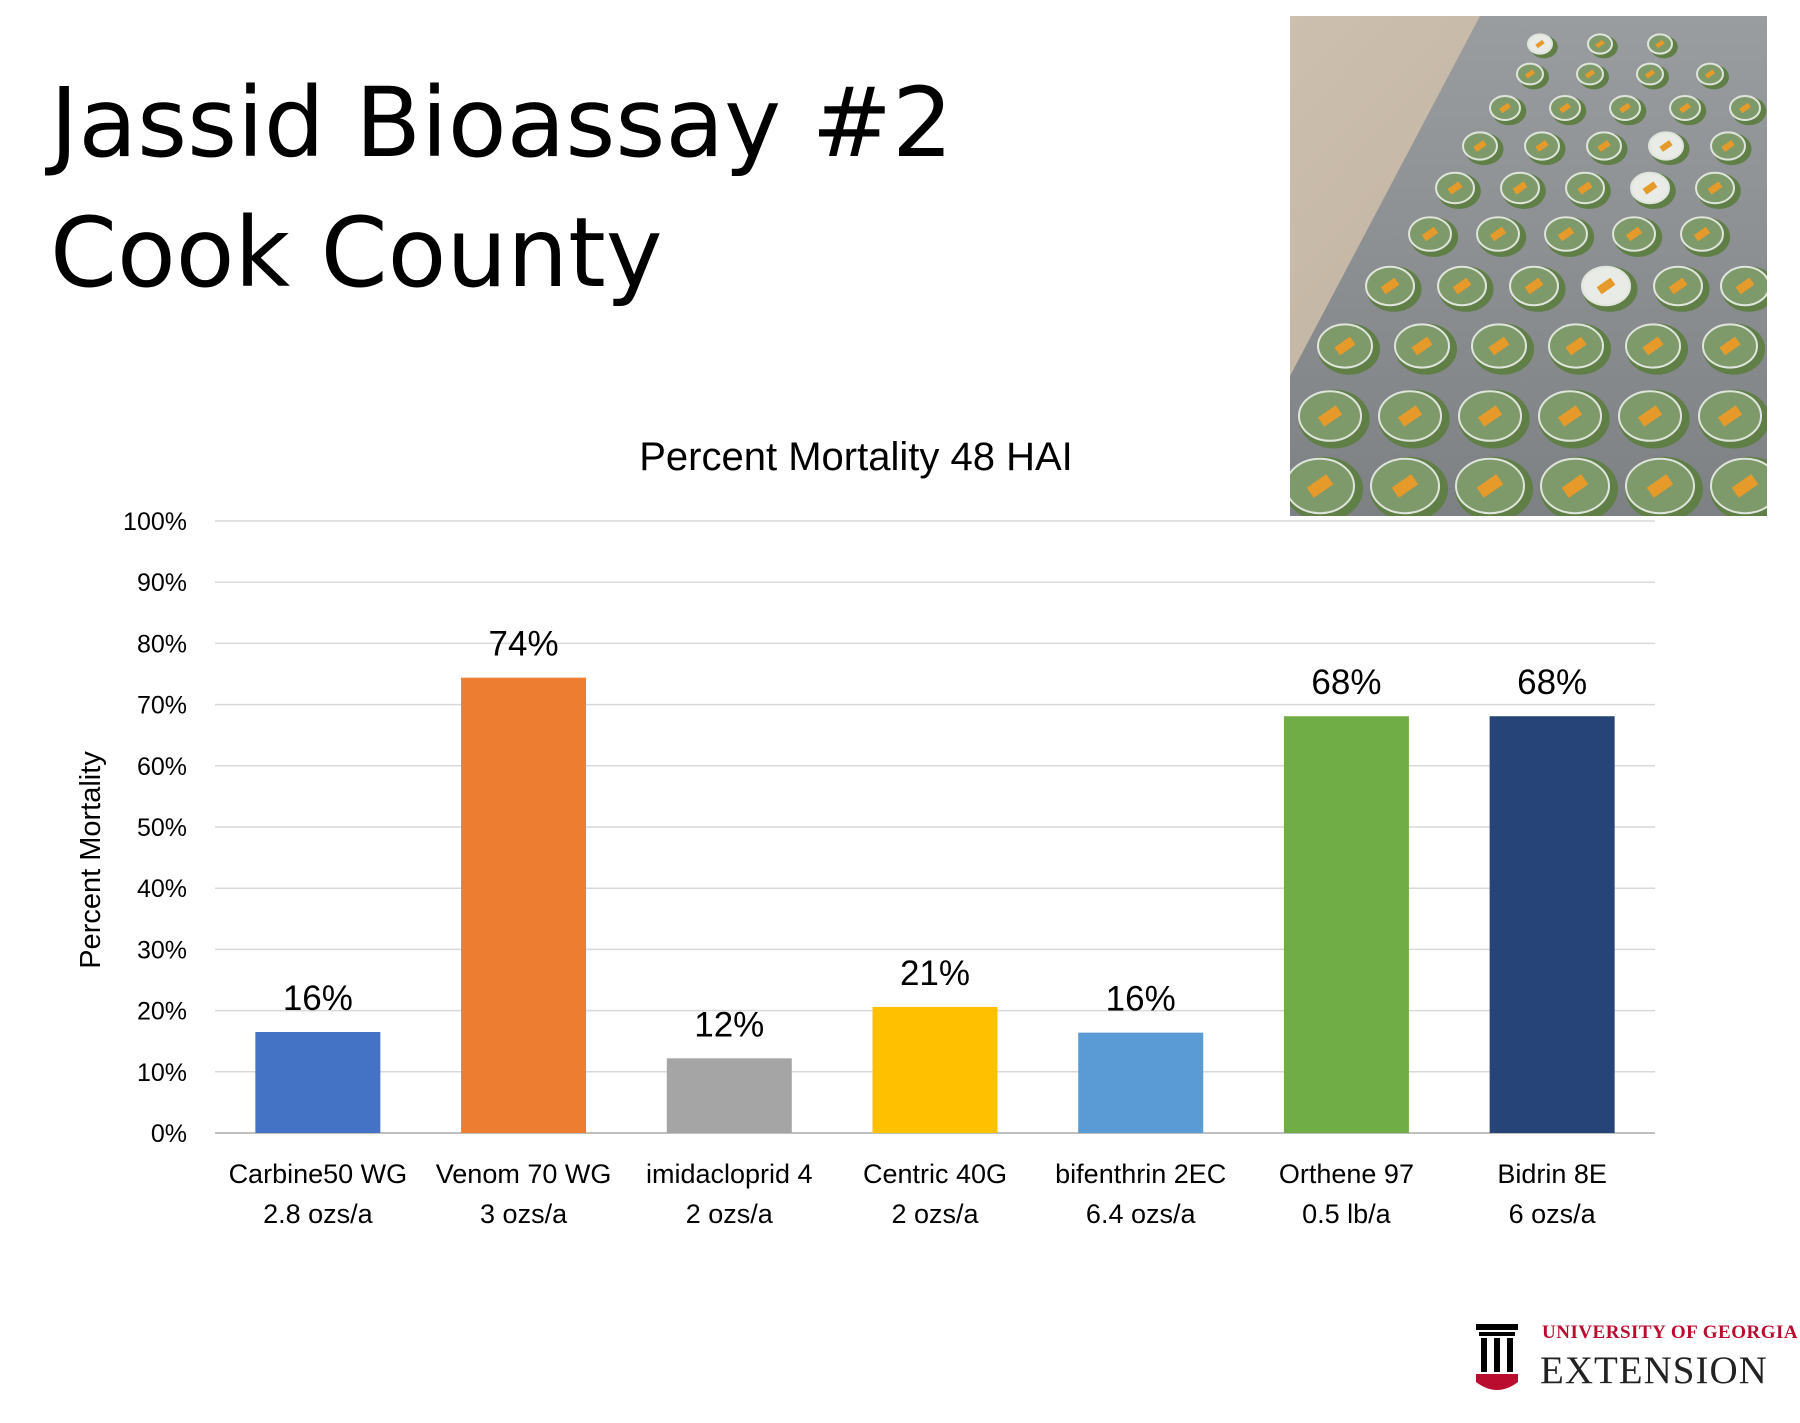 The height and width of the screenshot is (1423, 1800). I want to click on y-tick-label: 40%, so click(162, 889).